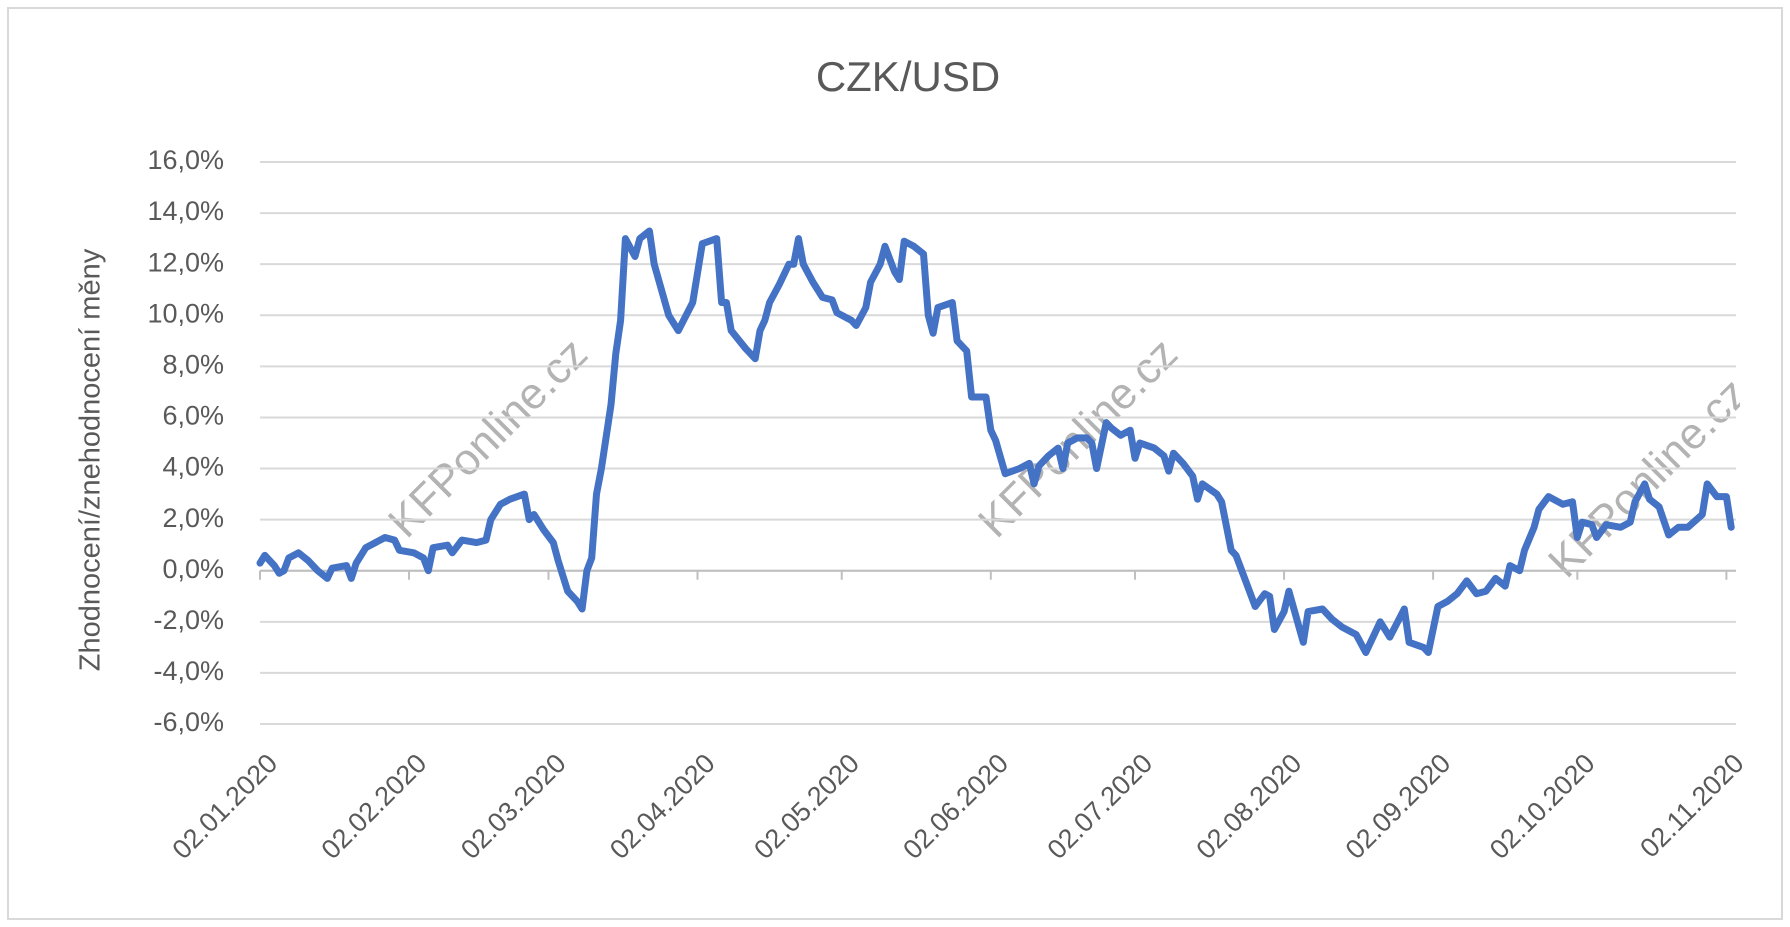 The image size is (1790, 927). Describe the element at coordinates (188, 722) in the screenshot. I see `y-tick-label: -6,0%` at that location.